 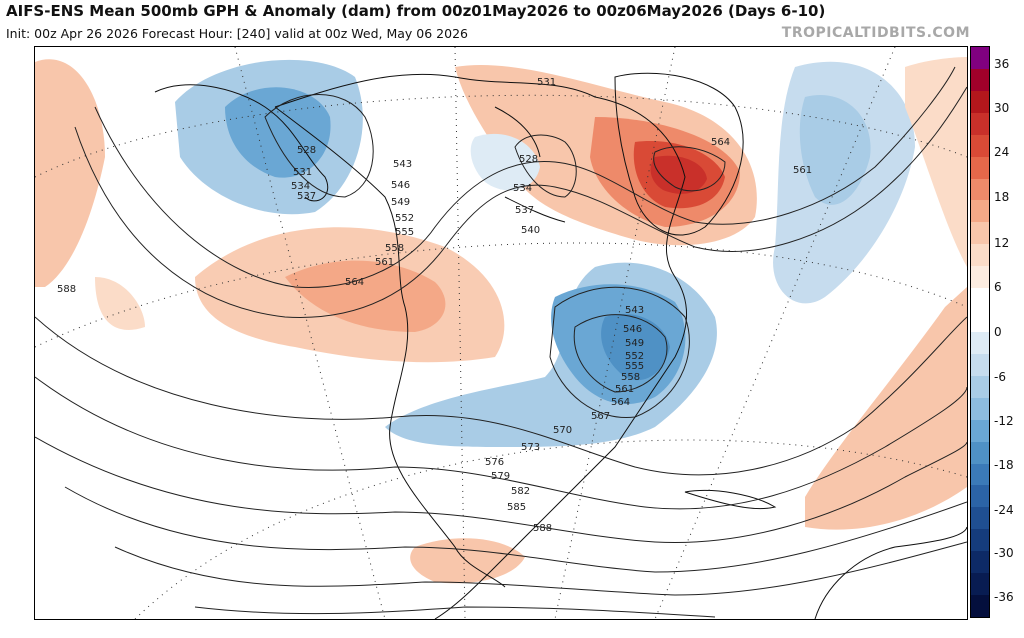 I want to click on cuba-outline, so click(x=730, y=499).